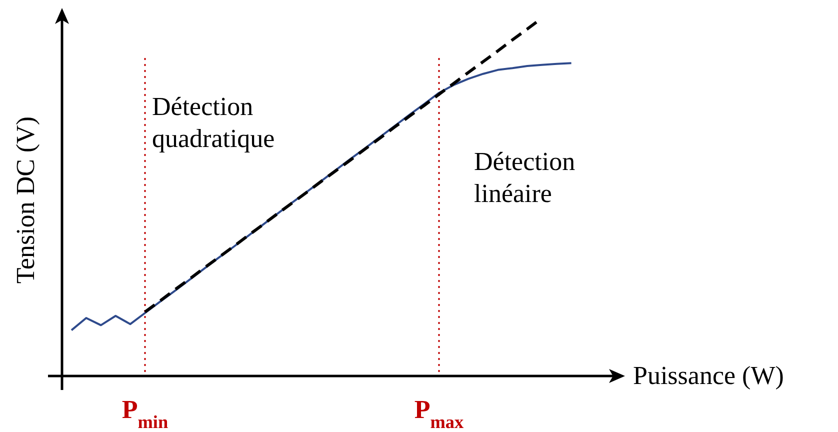 The width and height of the screenshot is (838, 432). Describe the element at coordinates (145, 413) in the screenshot. I see `x-tick-label: P$_{min}$` at that location.